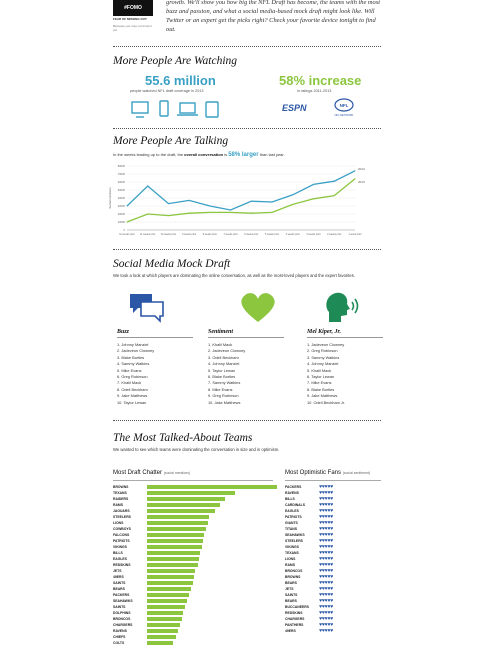 The height and width of the screenshot is (655, 493). Describe the element at coordinates (118, 577) in the screenshot. I see `team-label: 49ERS` at that location.